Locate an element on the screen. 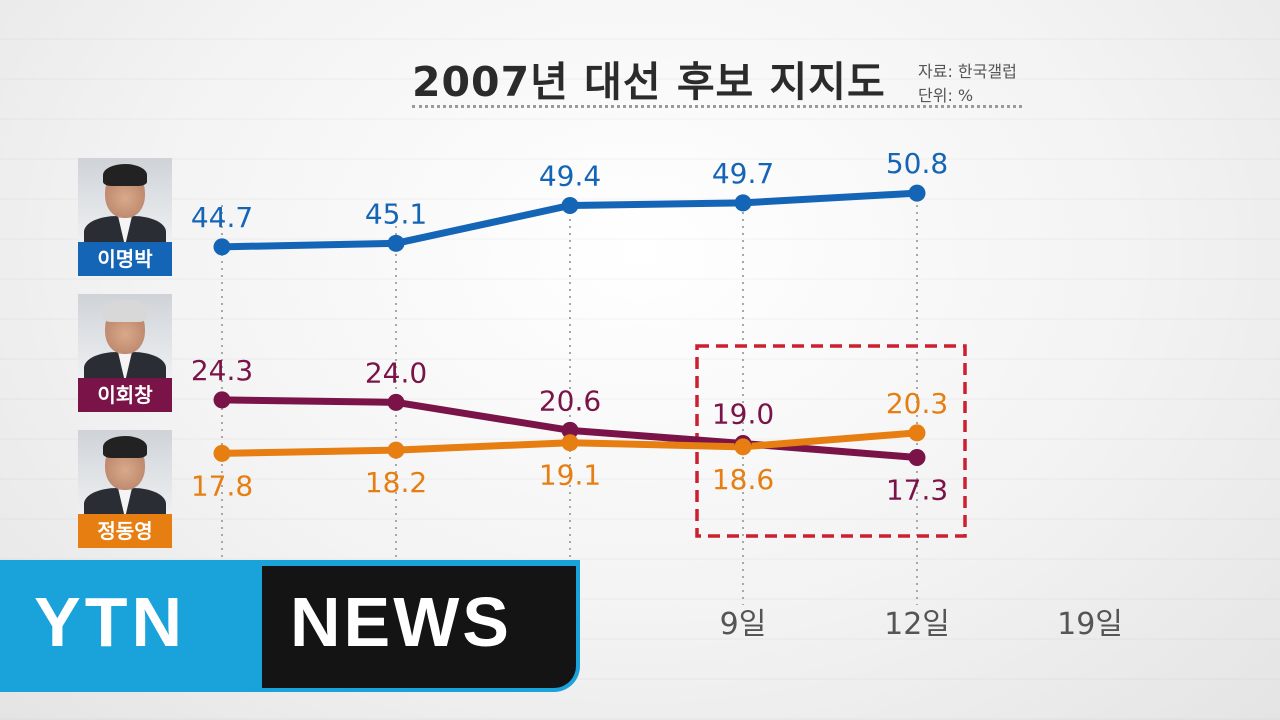 Image resolution: width=1280 pixels, height=720 pixels. candidate-name-label: 이회창 is located at coordinates (125, 395).